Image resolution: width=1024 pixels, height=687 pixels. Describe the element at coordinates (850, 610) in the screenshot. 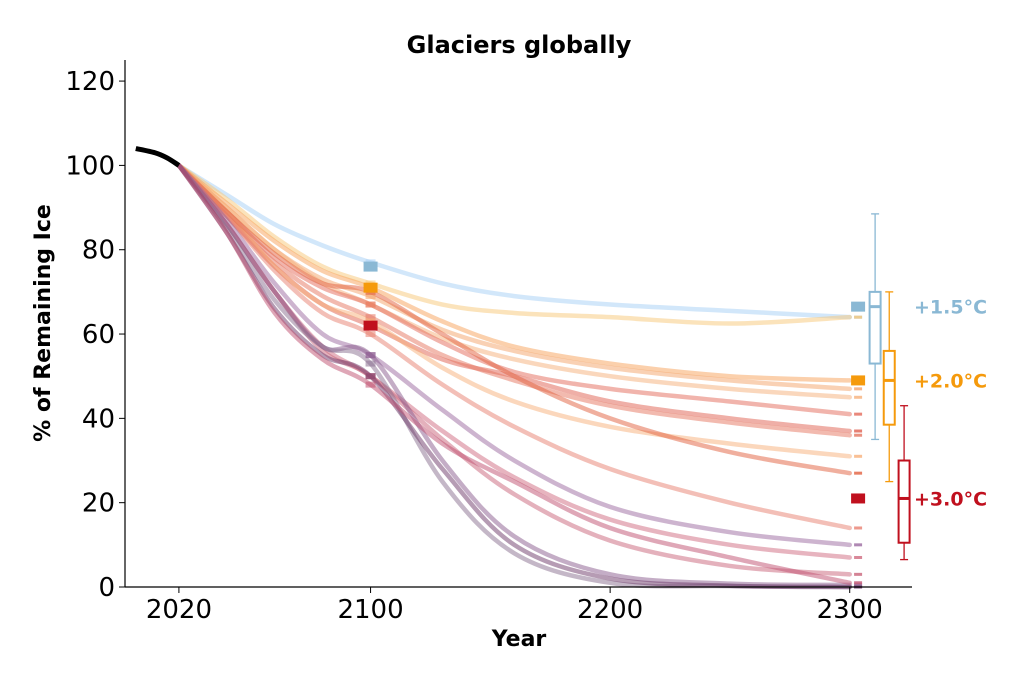

I see `x-tick-label-2300: 2300` at that location.